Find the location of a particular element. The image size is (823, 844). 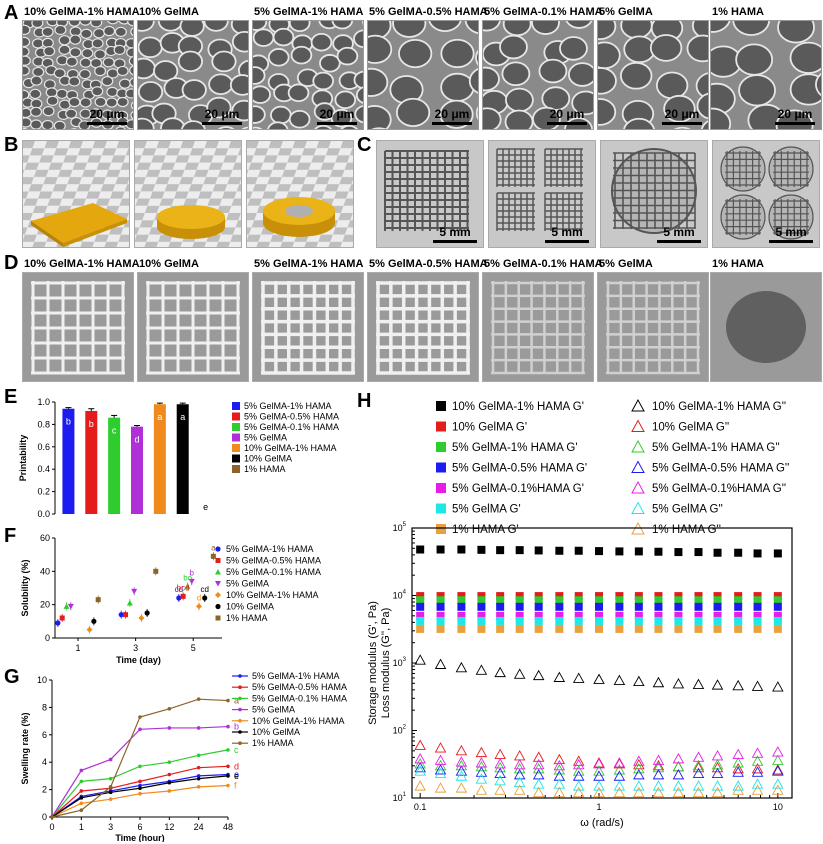

y-tick-exponent: 2 is located at coordinates (405, 728).